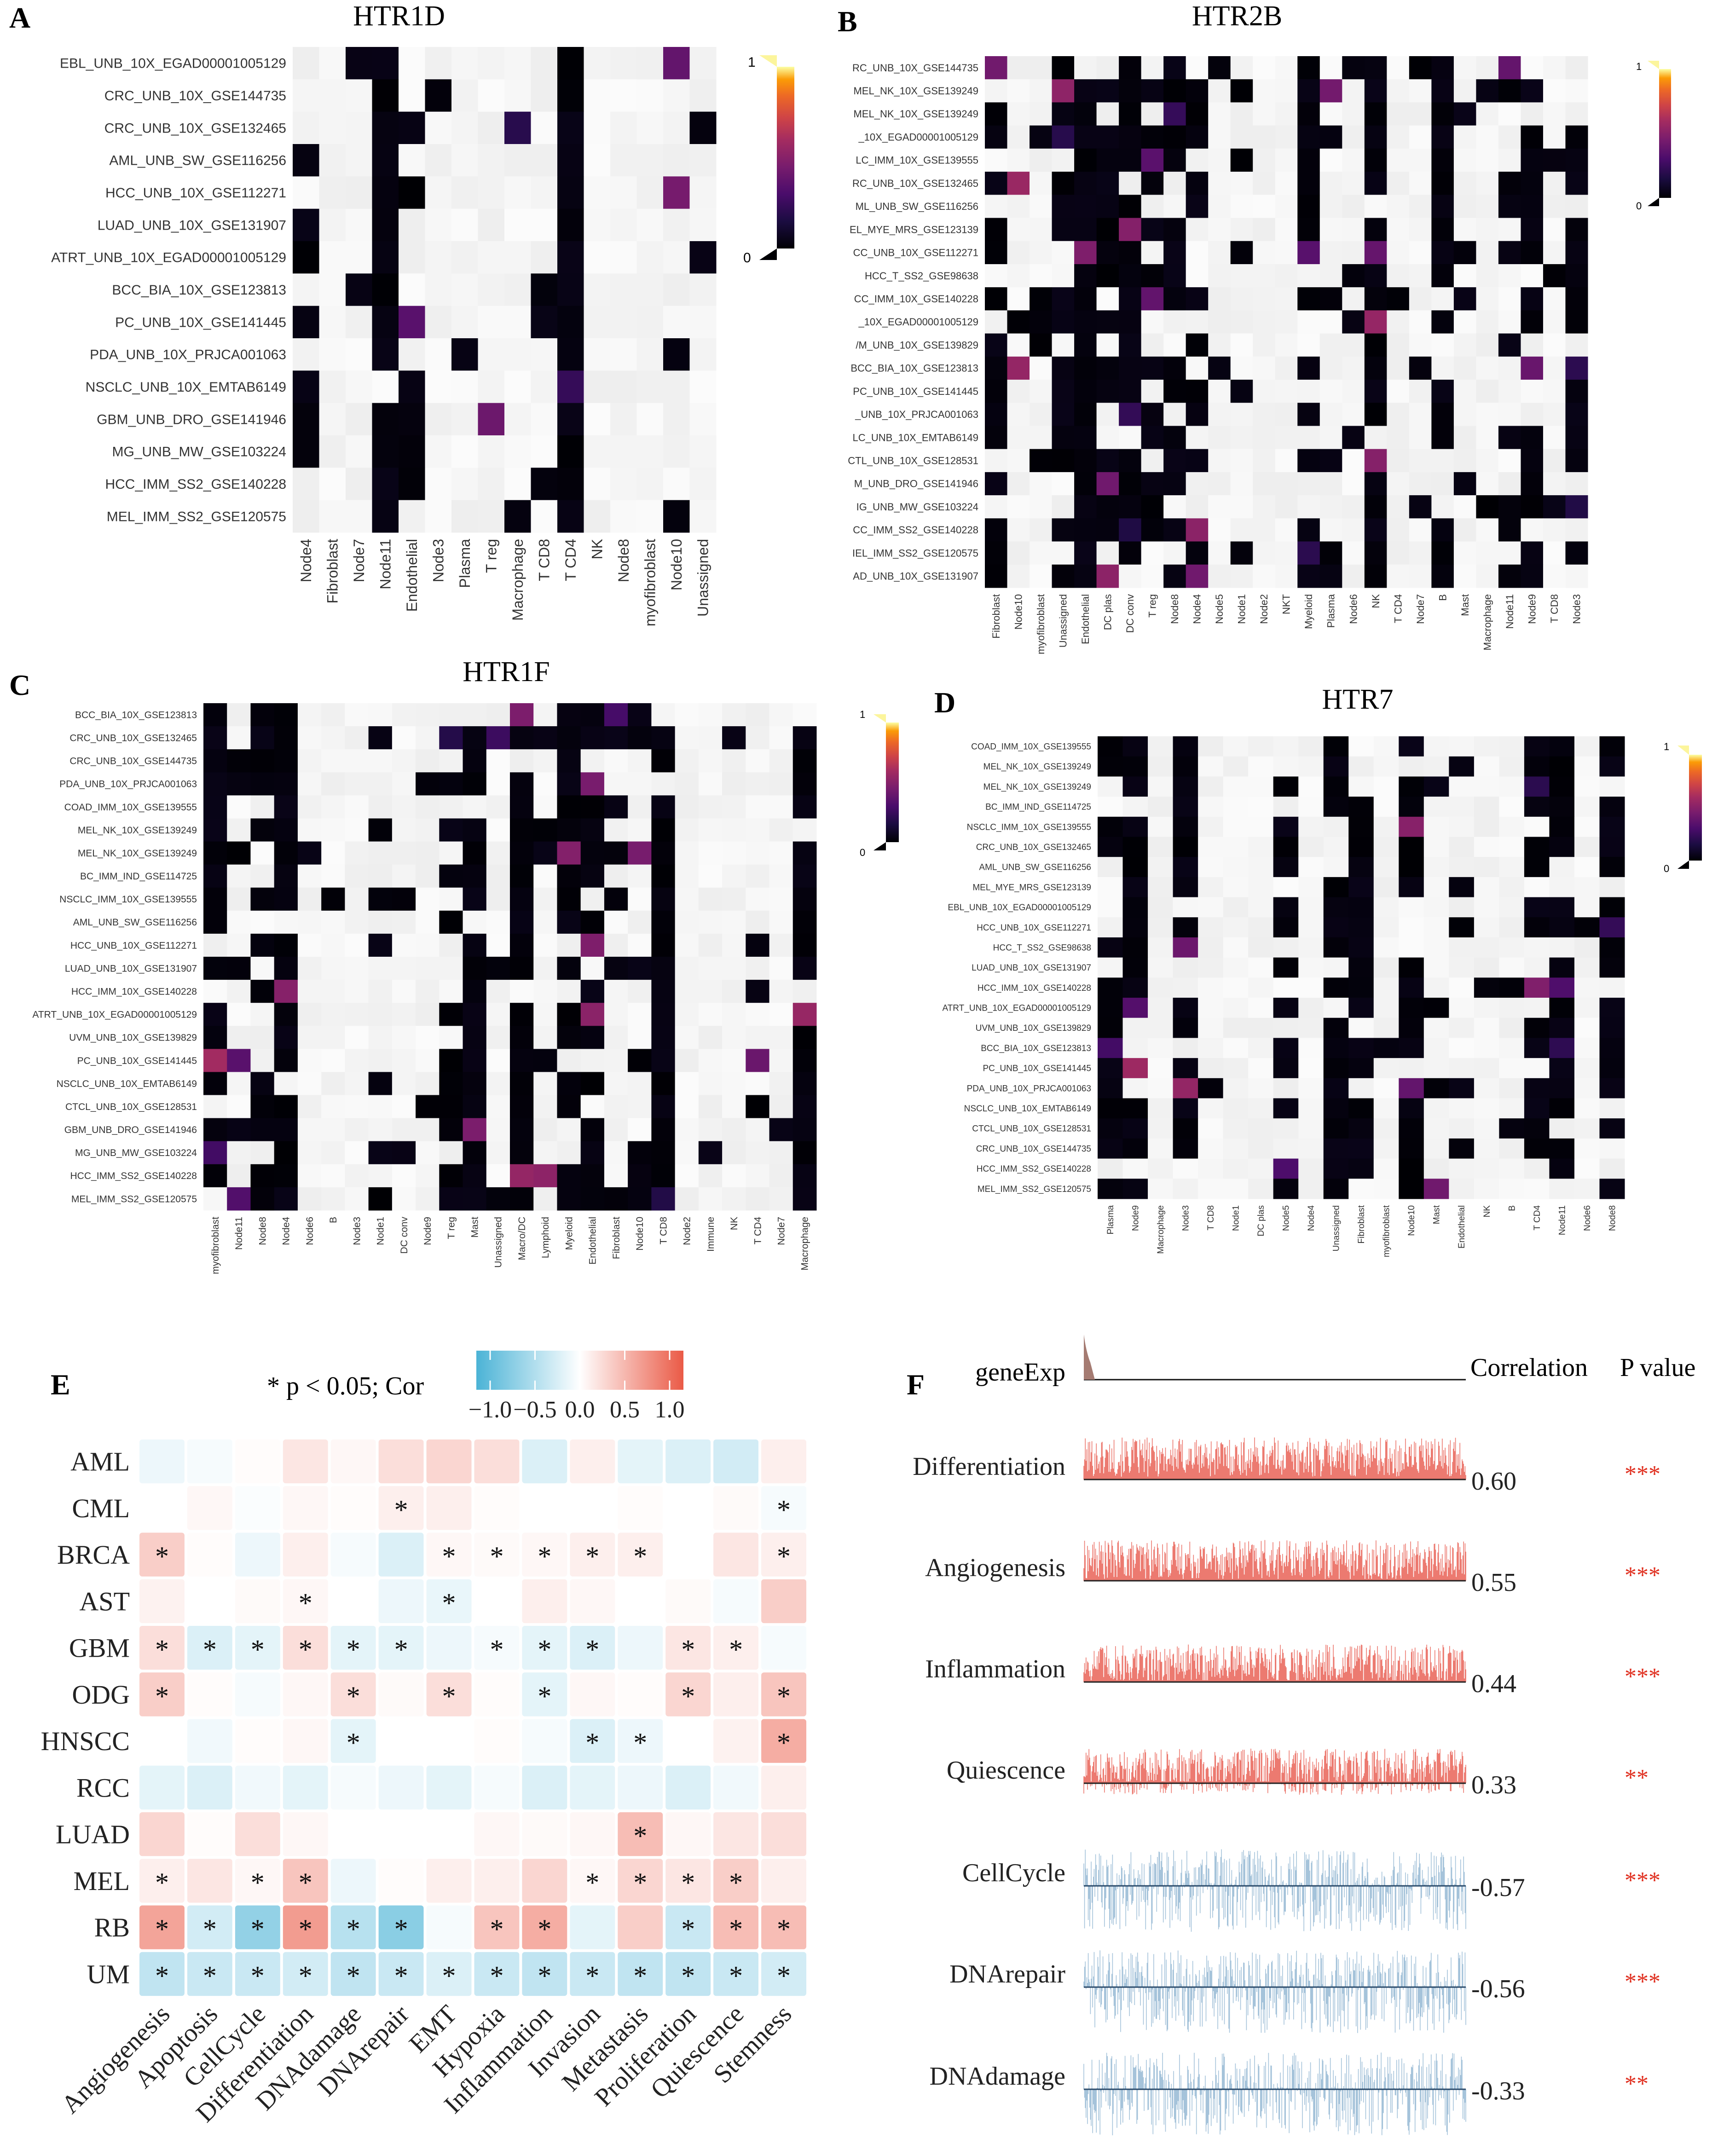 The height and width of the screenshot is (2156, 1718). Describe the element at coordinates (1311, 1890) in the screenshot. I see `signature-track: CellCycle-0.57 ***` at that location.